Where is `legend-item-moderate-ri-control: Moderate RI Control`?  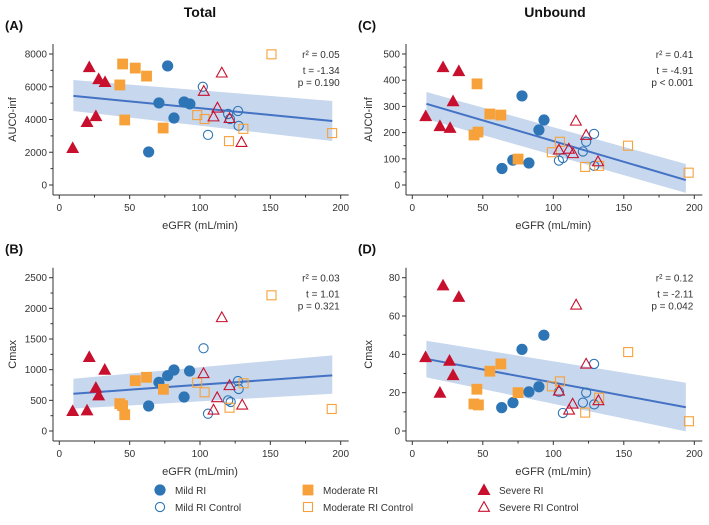 legend-item-moderate-ri-control: Moderate RI Control is located at coordinates (357, 507).